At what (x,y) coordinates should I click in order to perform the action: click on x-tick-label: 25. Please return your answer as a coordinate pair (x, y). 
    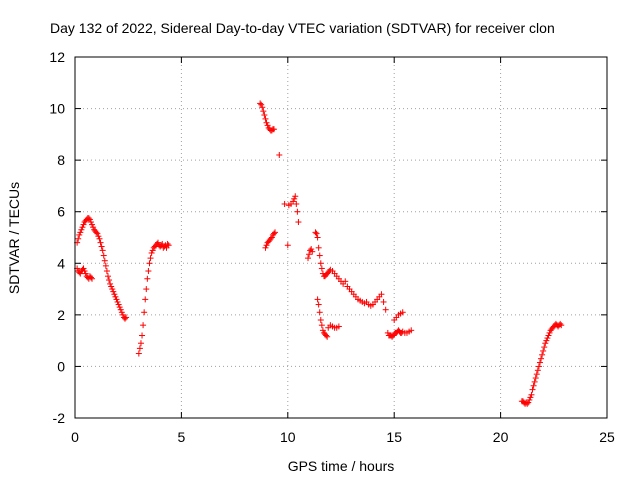
    Looking at the image, I should click on (607, 437).